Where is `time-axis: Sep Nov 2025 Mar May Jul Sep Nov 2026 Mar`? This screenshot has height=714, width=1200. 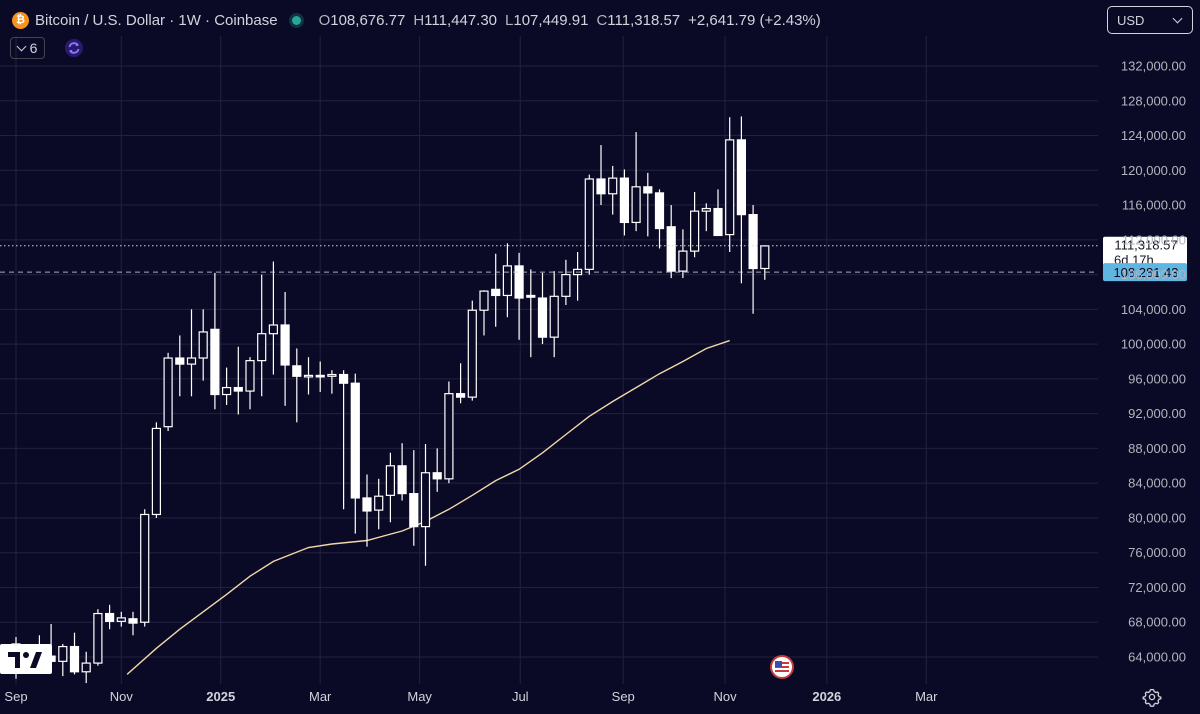 time-axis: Sep Nov 2025 Mar May Jul Sep Nov 2026 Mar is located at coordinates (471, 696).